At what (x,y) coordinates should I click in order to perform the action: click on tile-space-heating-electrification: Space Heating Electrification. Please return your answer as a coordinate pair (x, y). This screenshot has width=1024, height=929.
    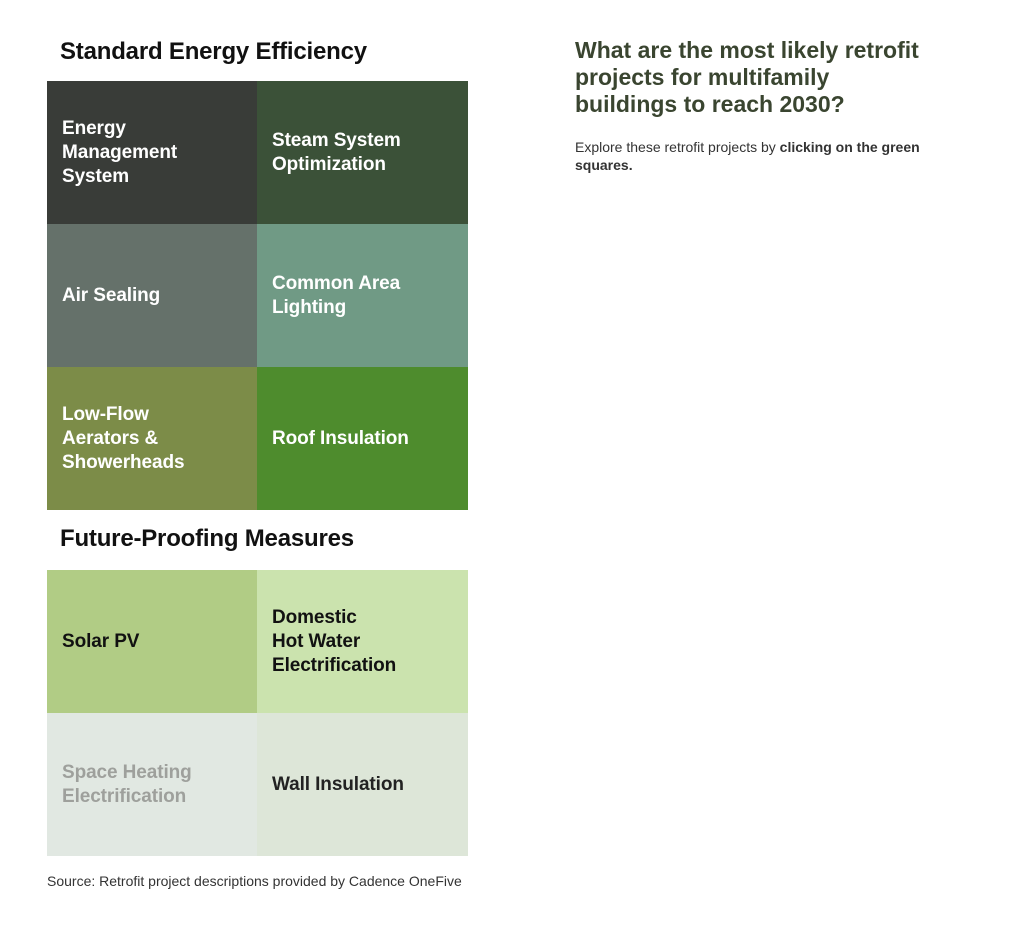
    Looking at the image, I should click on (152, 784).